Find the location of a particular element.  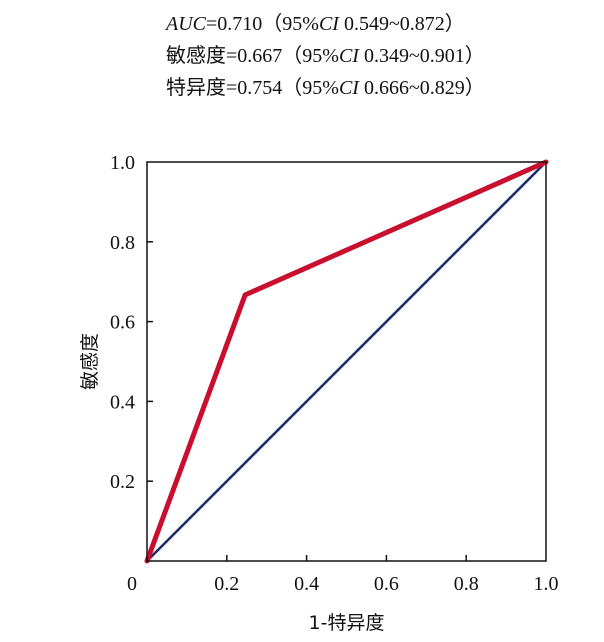

annotation-ci-range: 0.549~0.872 is located at coordinates (391, 24).